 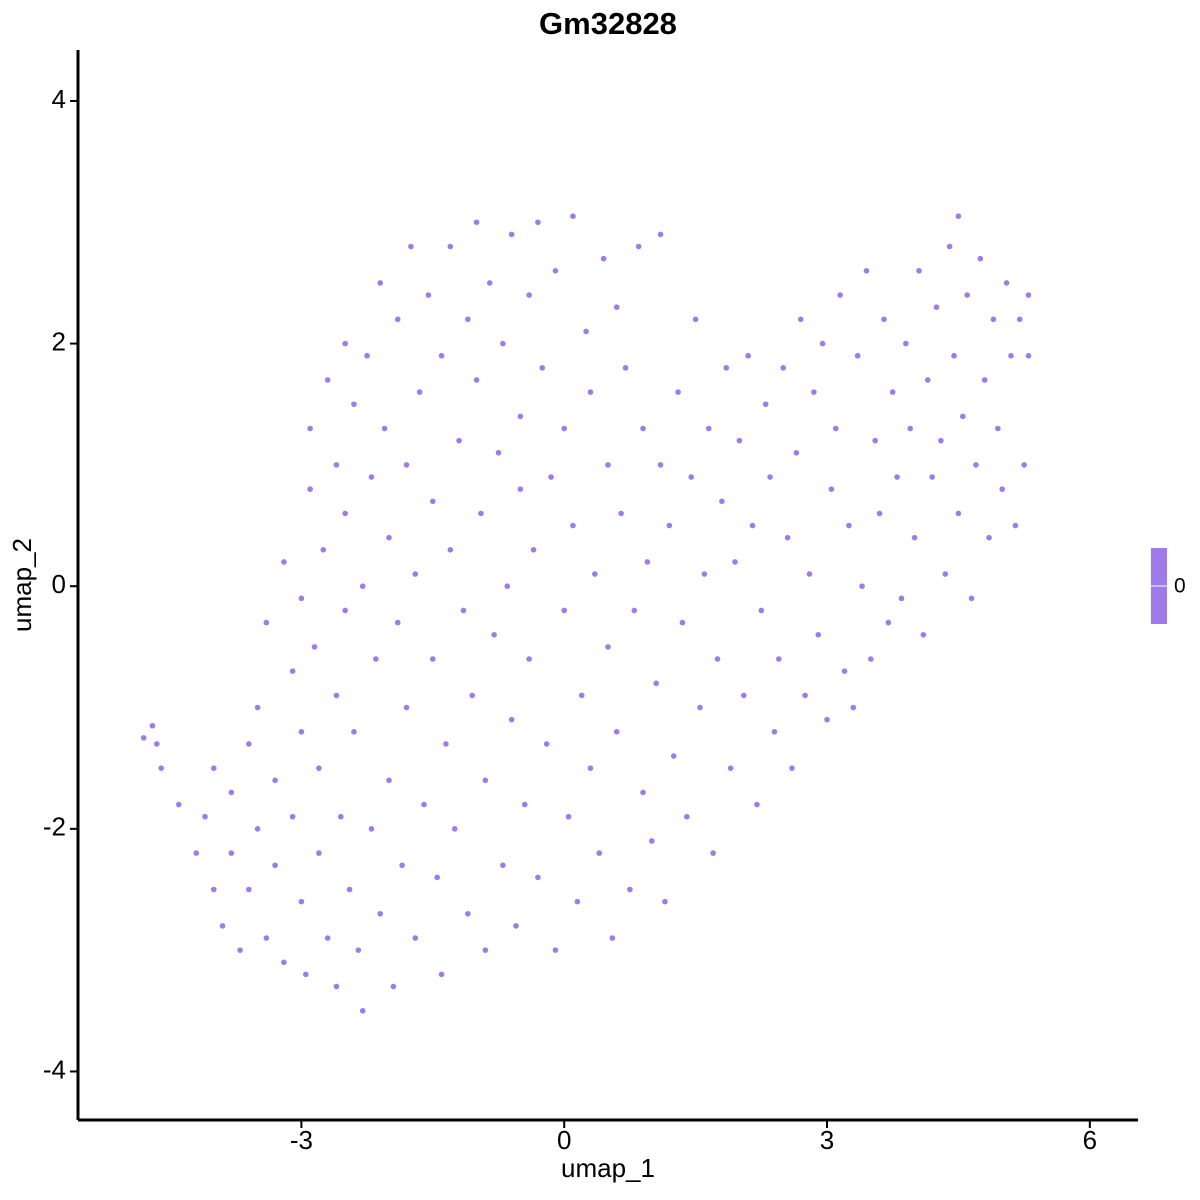 I want to click on y-tick-label: 0, so click(x=59, y=584).